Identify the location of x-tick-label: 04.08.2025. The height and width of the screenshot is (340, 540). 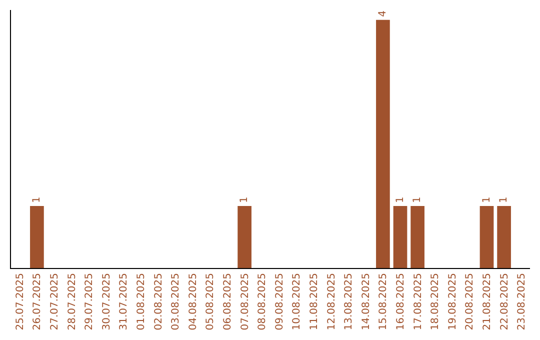
(193, 301).